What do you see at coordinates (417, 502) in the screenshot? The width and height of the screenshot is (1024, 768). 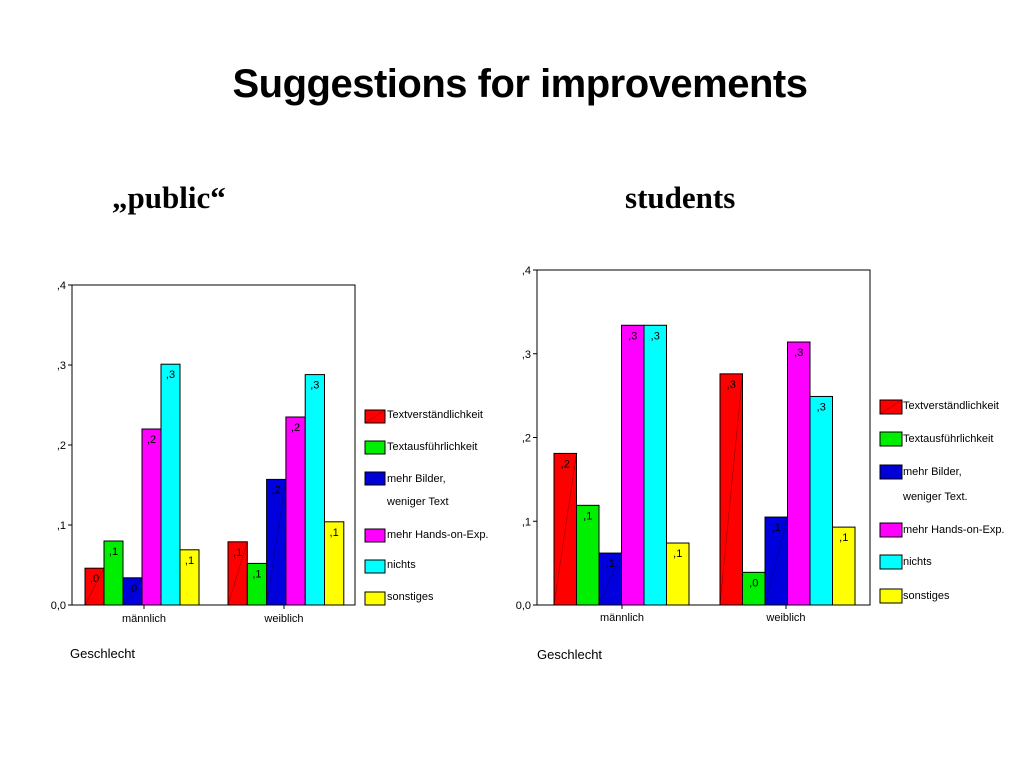 I see `legend-label: weniger Text` at bounding box center [417, 502].